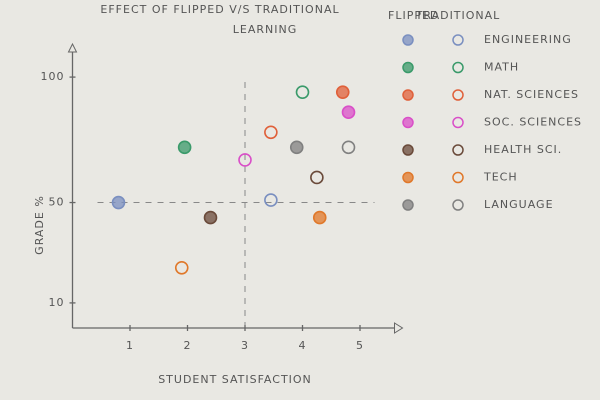 The height and width of the screenshot is (400, 600). Describe the element at coordinates (399, 328) in the screenshot. I see `x-axis-arrow` at that location.